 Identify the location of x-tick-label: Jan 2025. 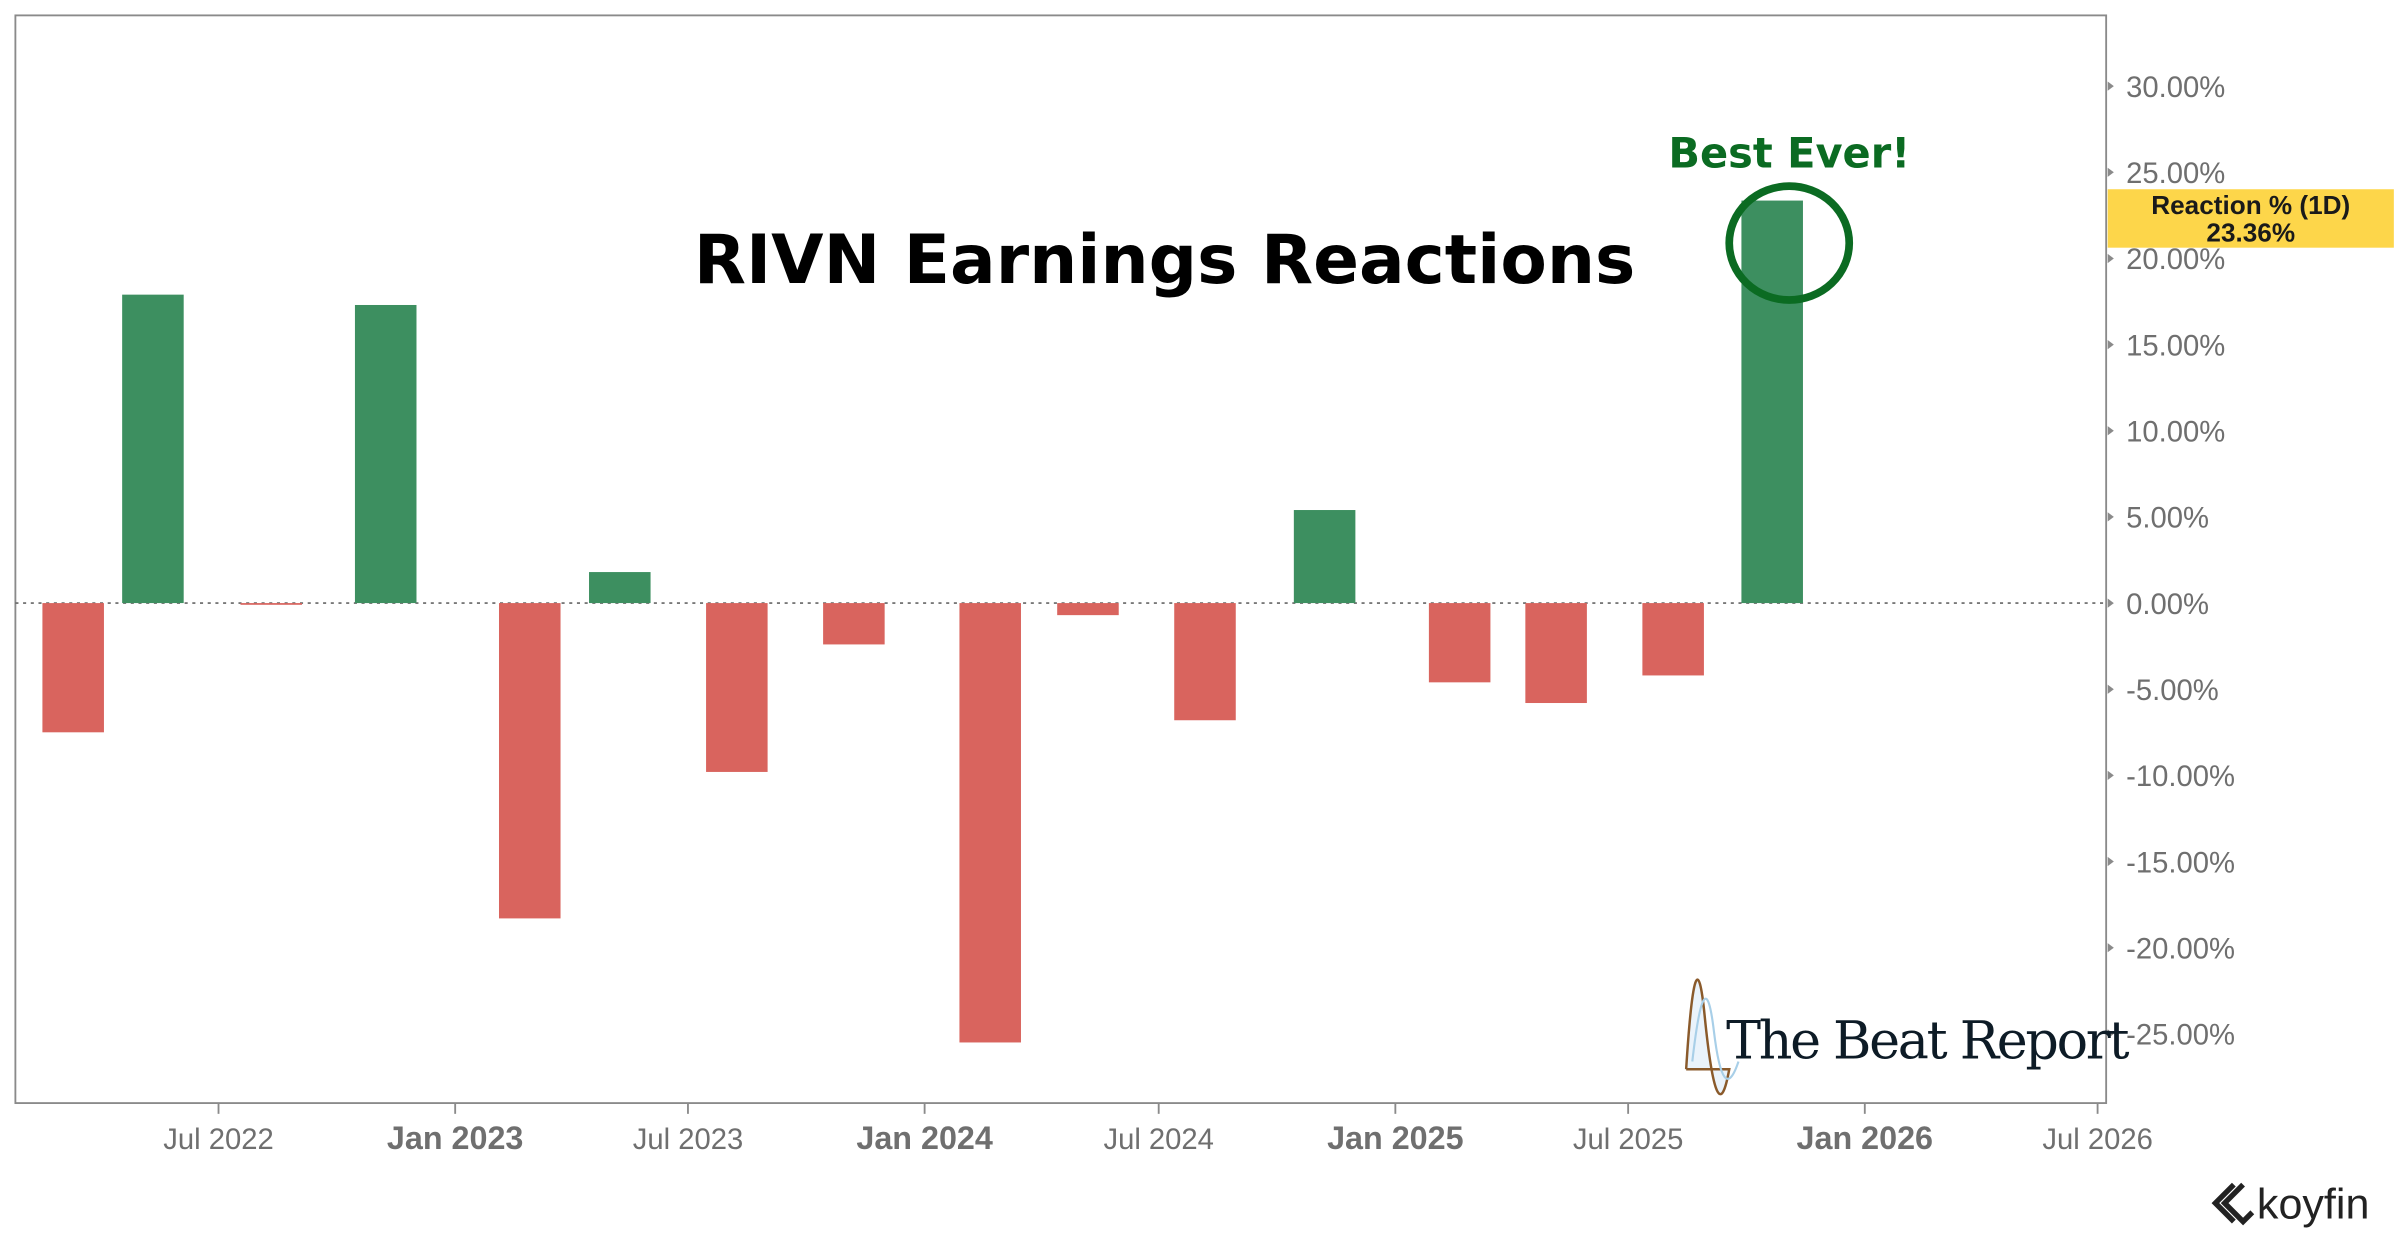
(1395, 1138).